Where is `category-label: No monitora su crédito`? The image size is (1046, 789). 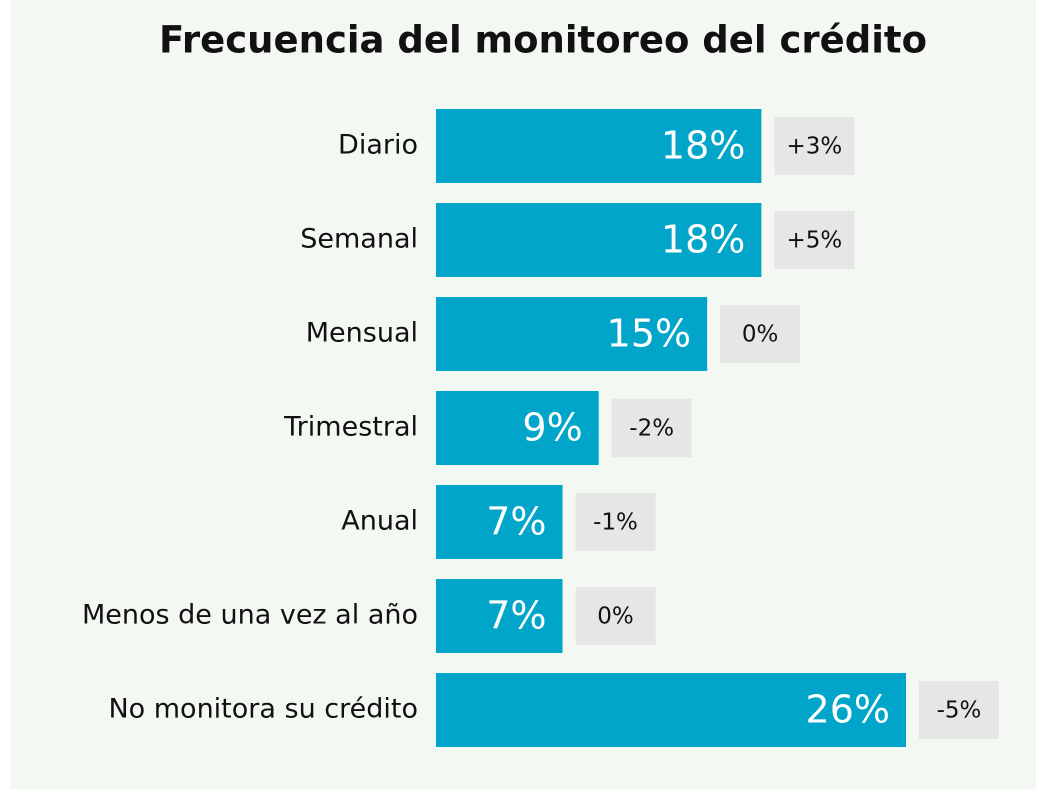 category-label: No monitora su crédito is located at coordinates (263, 709).